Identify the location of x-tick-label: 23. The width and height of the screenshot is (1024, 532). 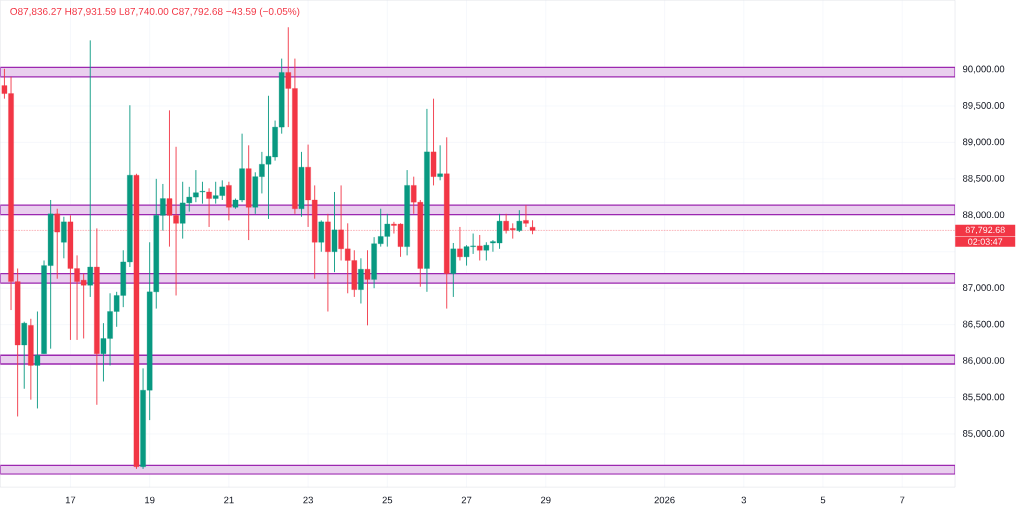
(308, 500).